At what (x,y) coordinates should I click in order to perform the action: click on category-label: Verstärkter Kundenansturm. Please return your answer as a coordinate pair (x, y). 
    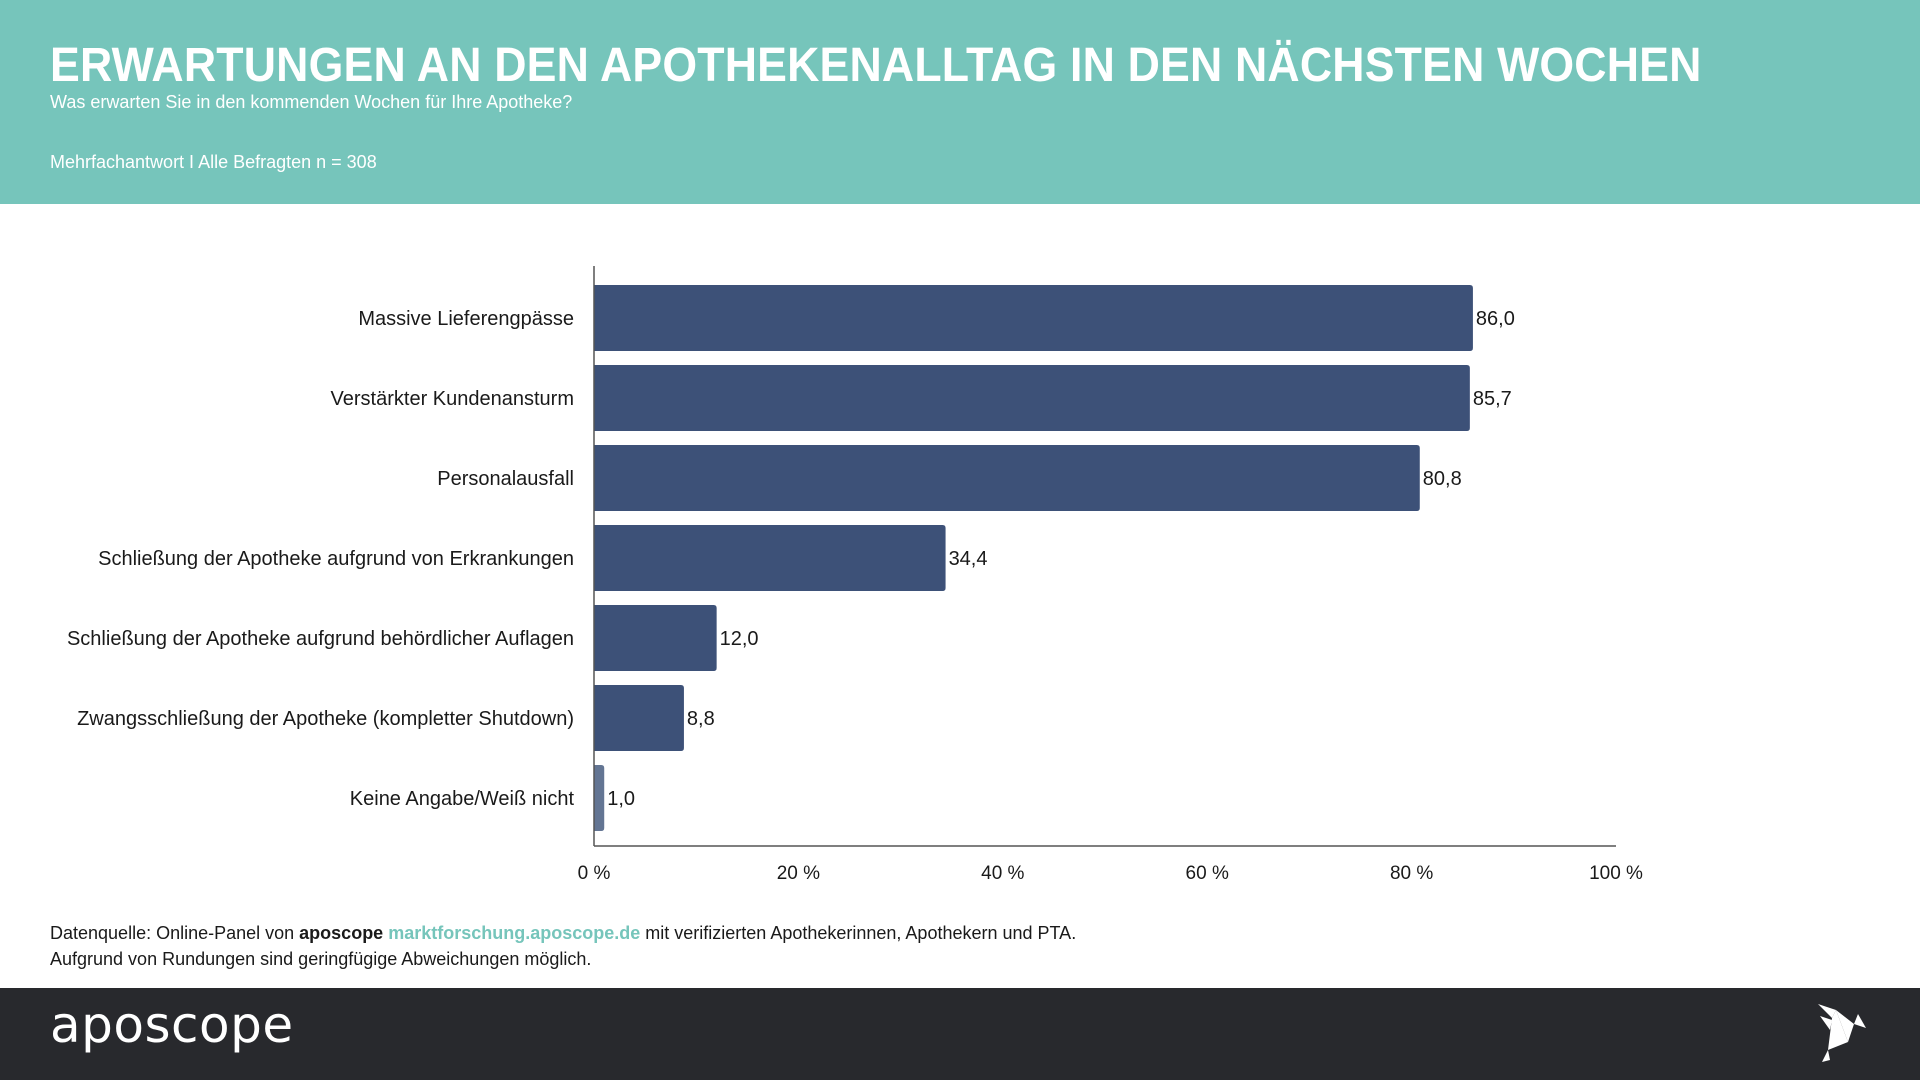
    Looking at the image, I should click on (452, 399).